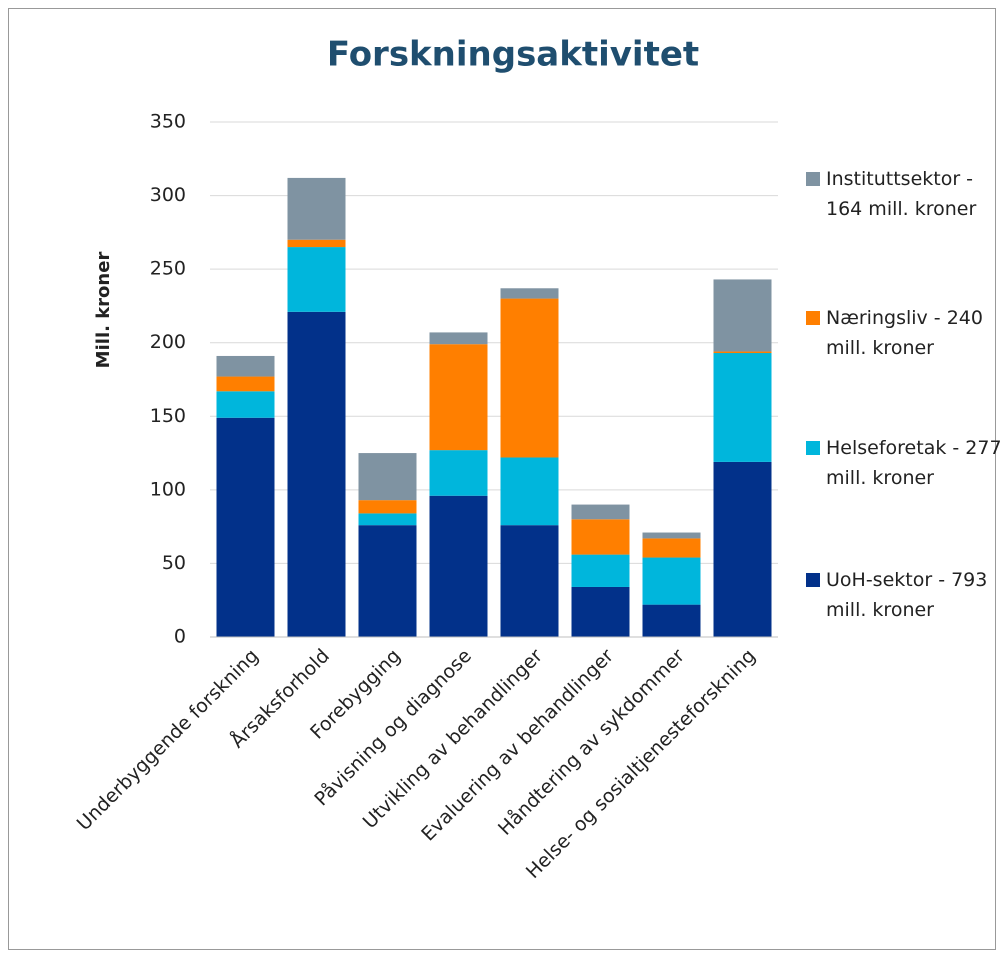 This screenshot has height=959, width=1004. Describe the element at coordinates (907, 595) in the screenshot. I see `legend-label: UoH-sektor - 793 mill. kroner` at that location.